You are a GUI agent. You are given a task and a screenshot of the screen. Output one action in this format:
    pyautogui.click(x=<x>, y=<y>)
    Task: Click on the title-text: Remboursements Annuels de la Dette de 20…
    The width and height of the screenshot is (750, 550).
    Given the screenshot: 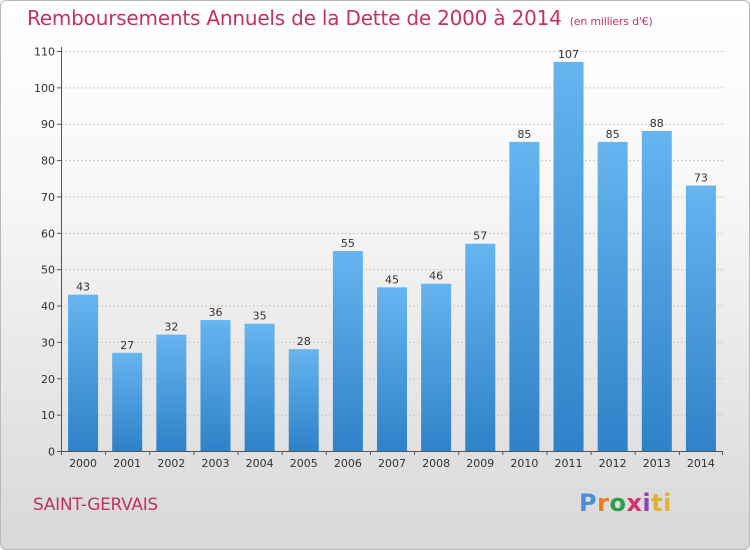 What is the action you would take?
    pyautogui.click(x=294, y=18)
    